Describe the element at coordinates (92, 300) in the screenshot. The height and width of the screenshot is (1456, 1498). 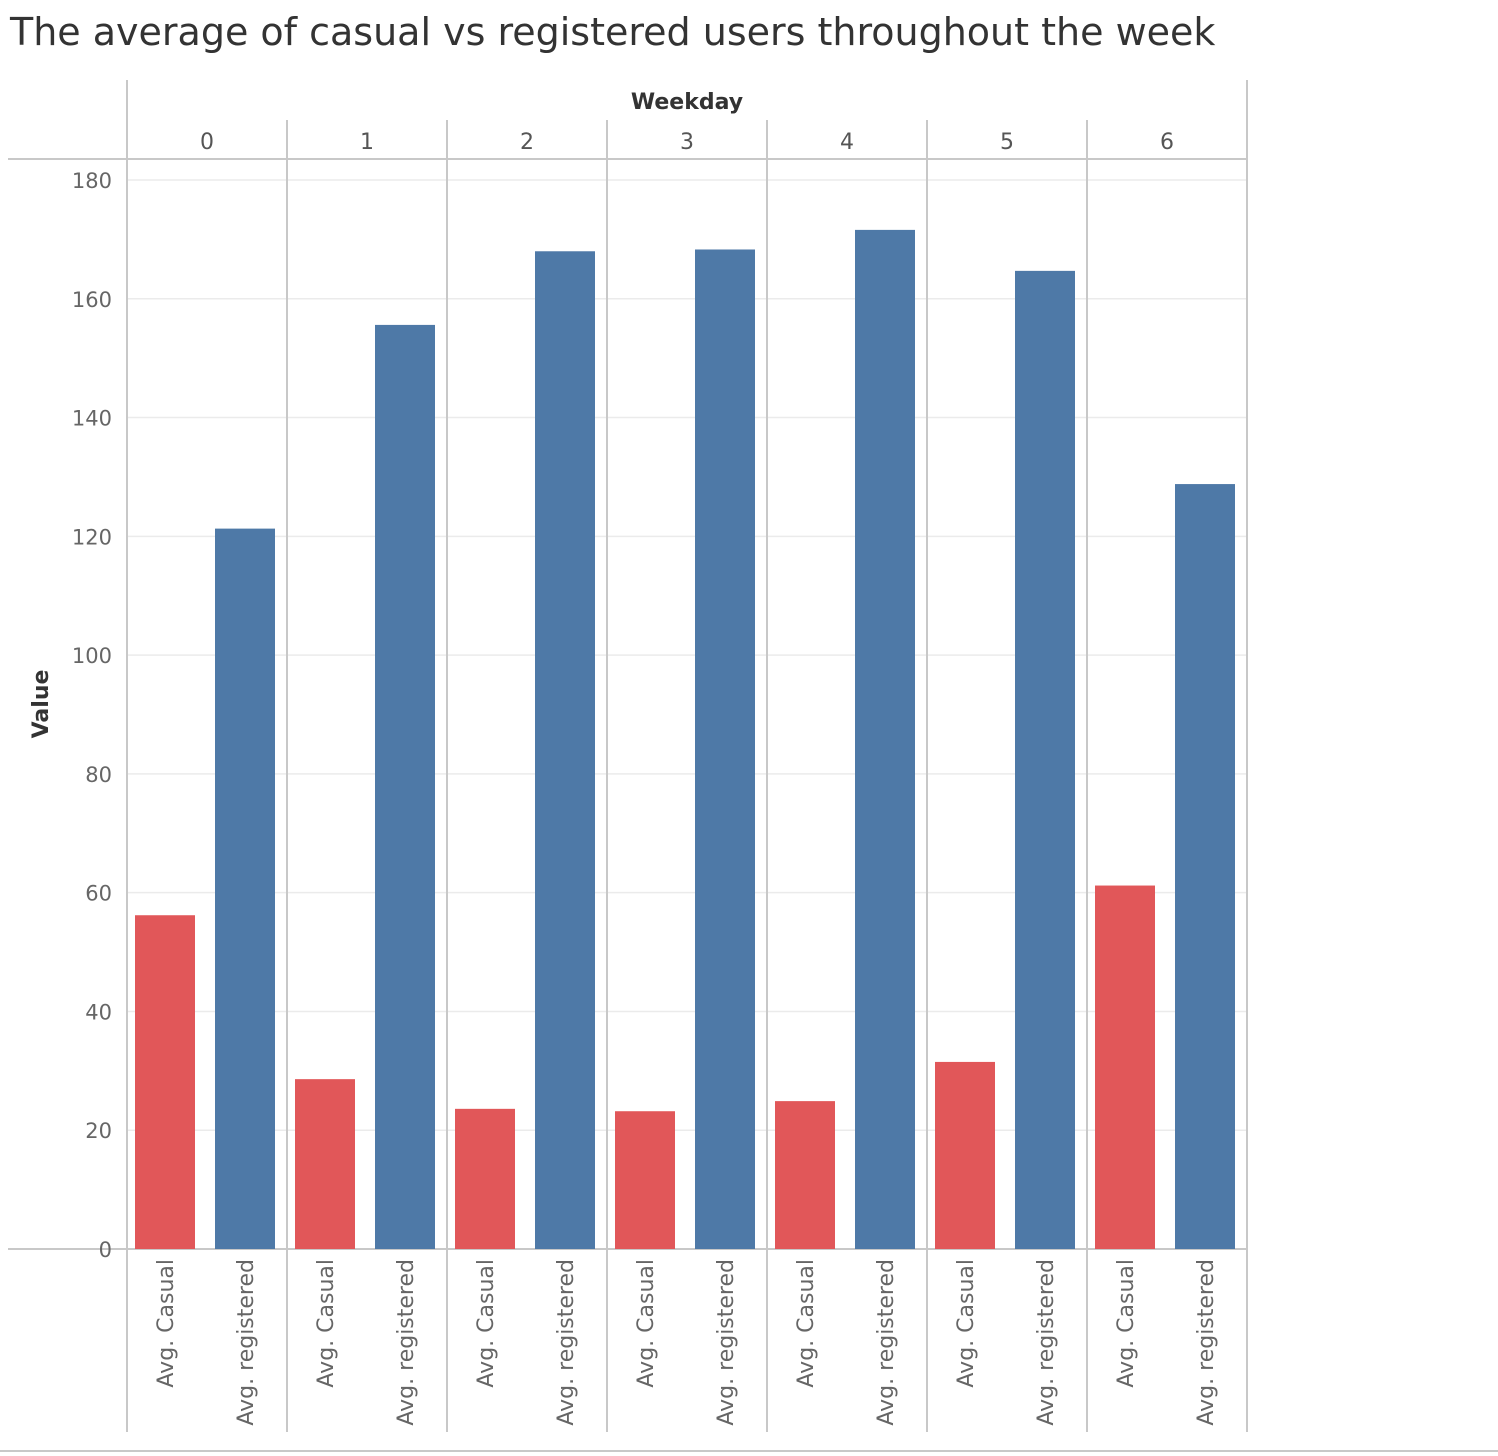
I see `y-tick-label: 160` at that location.